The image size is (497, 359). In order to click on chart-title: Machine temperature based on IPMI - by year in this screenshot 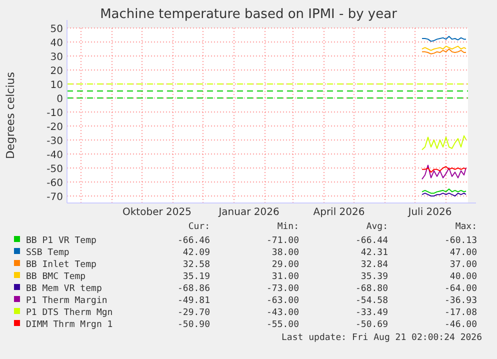, I will do `click(249, 14)`.